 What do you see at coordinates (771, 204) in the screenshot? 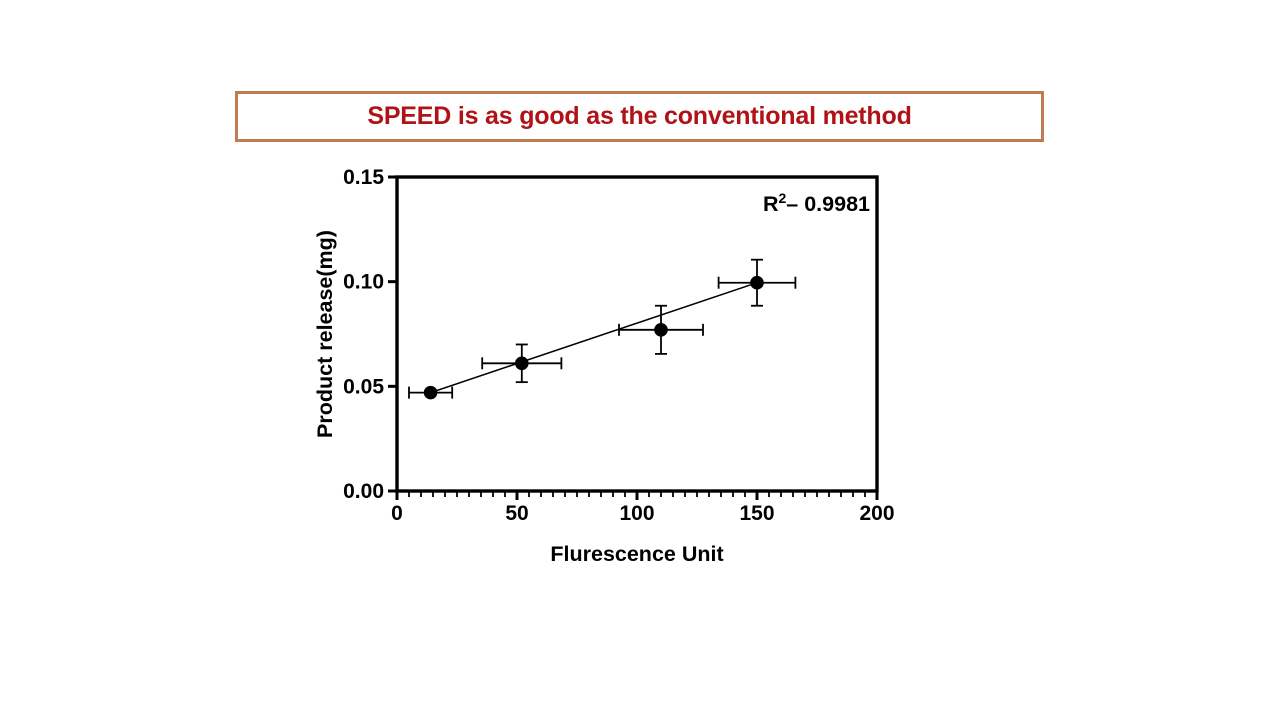
I see `r-squared-base: R` at bounding box center [771, 204].